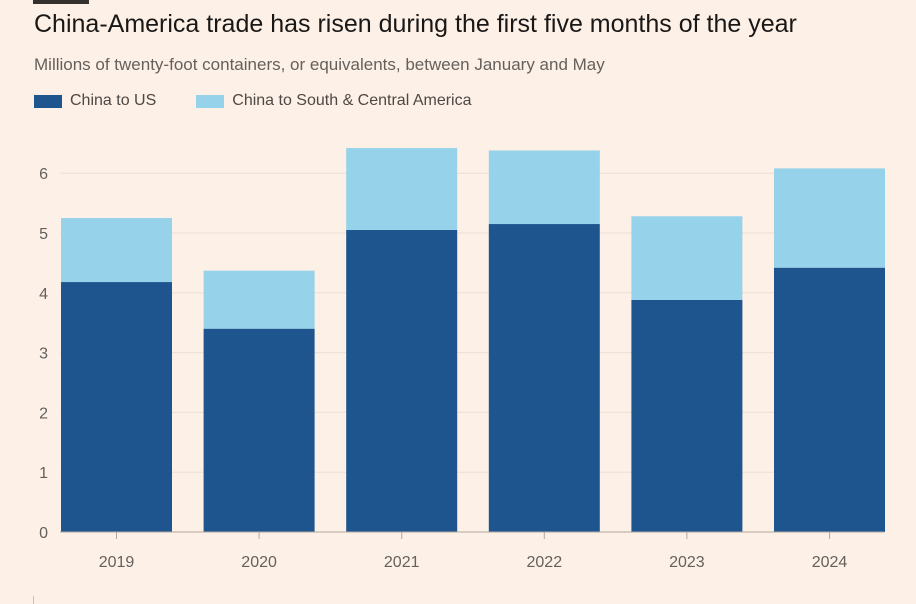  I want to click on y-tick-label: 4, so click(43, 294).